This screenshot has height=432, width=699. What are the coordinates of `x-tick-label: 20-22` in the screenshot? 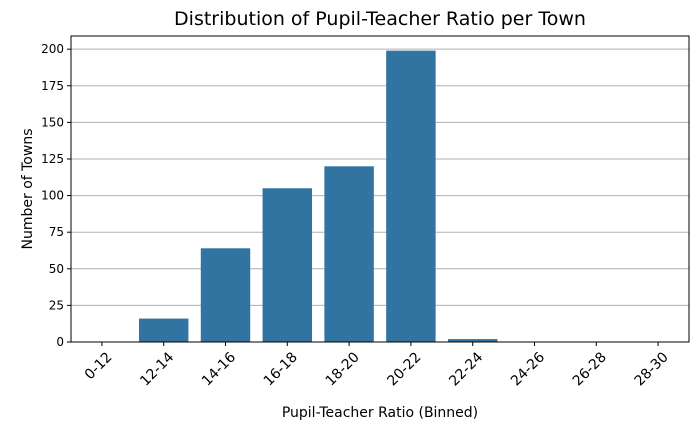 It's located at (404, 369).